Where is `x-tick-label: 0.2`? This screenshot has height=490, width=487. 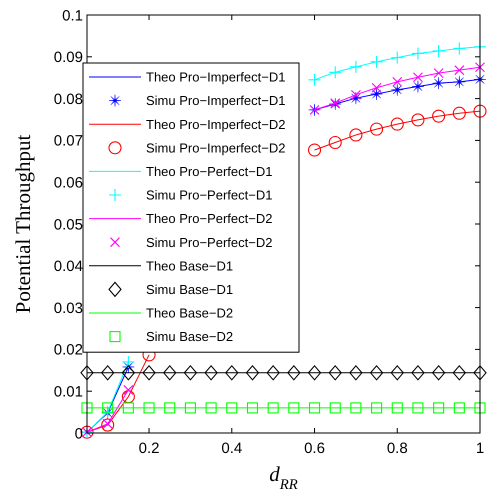 x-tick-label: 0.2 is located at coordinates (149, 448).